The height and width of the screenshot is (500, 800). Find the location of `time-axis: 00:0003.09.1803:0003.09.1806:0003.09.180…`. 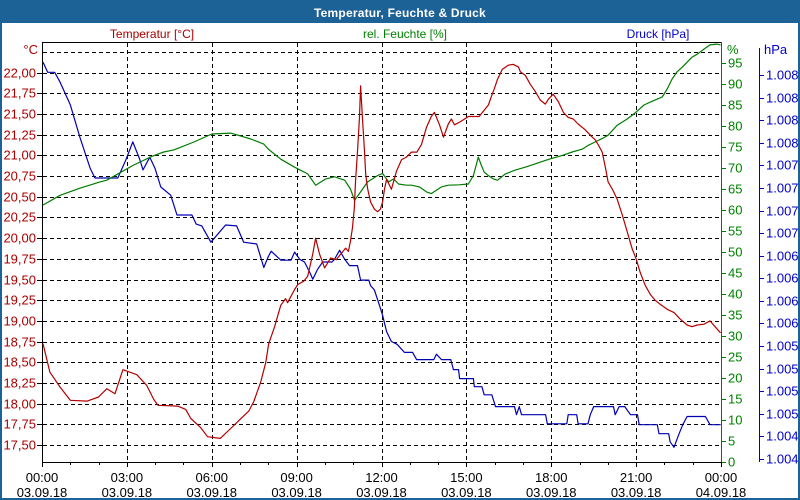

time-axis: 00:0003.09.1803:0003.09.1806:0003.09.180… is located at coordinates (382, 481).